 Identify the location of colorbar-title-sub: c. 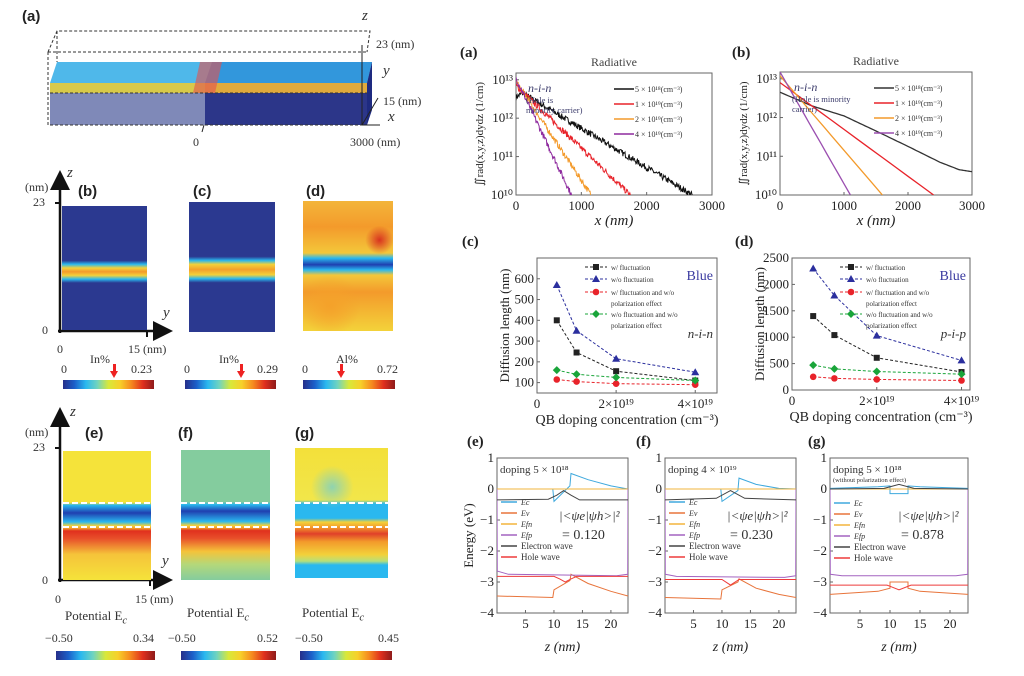
(125, 620).